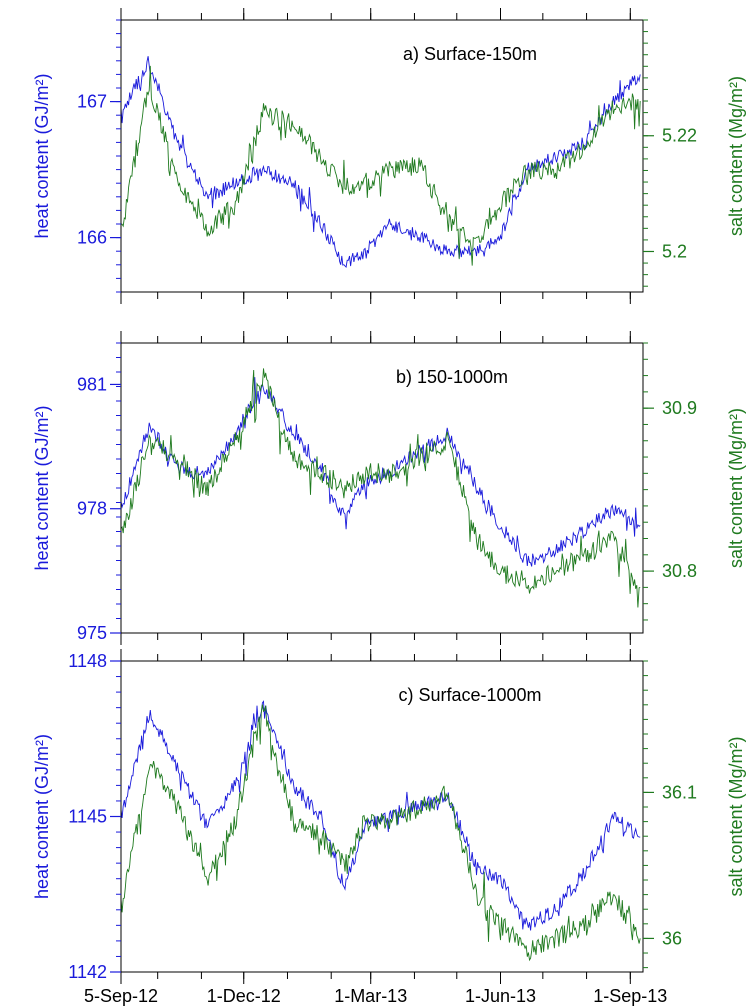  Describe the element at coordinates (679, 571) in the screenshot. I see `right-tick-label: 30.8` at that location.